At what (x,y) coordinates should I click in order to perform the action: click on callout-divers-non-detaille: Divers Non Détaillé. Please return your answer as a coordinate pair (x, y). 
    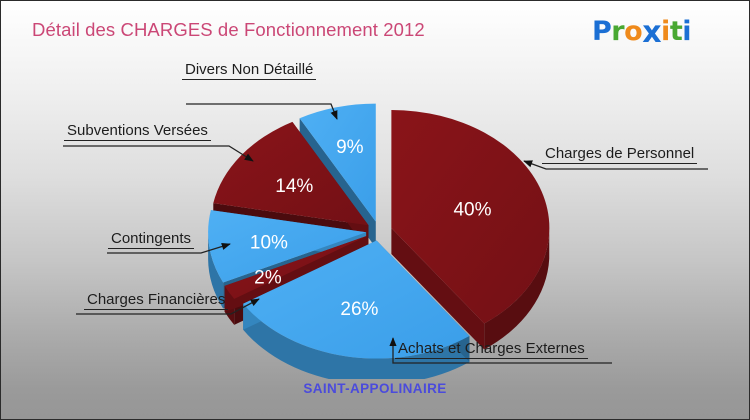
    Looking at the image, I should click on (249, 70).